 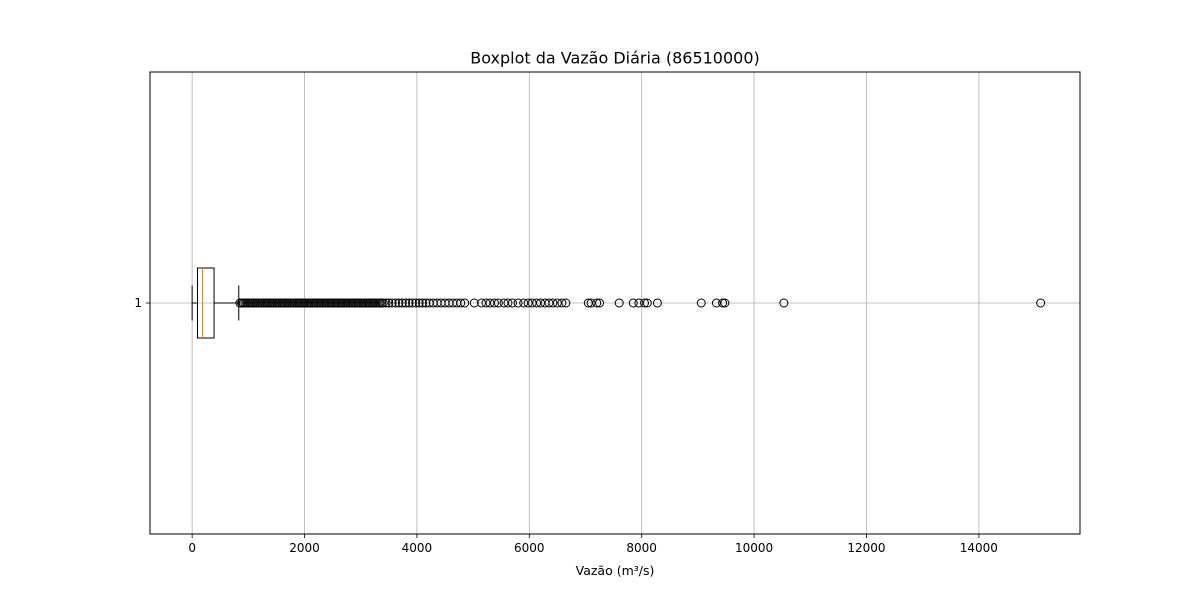 What do you see at coordinates (615, 58) in the screenshot?
I see `chart-title: Boxplot da Vazão Diária (86510000)` at bounding box center [615, 58].